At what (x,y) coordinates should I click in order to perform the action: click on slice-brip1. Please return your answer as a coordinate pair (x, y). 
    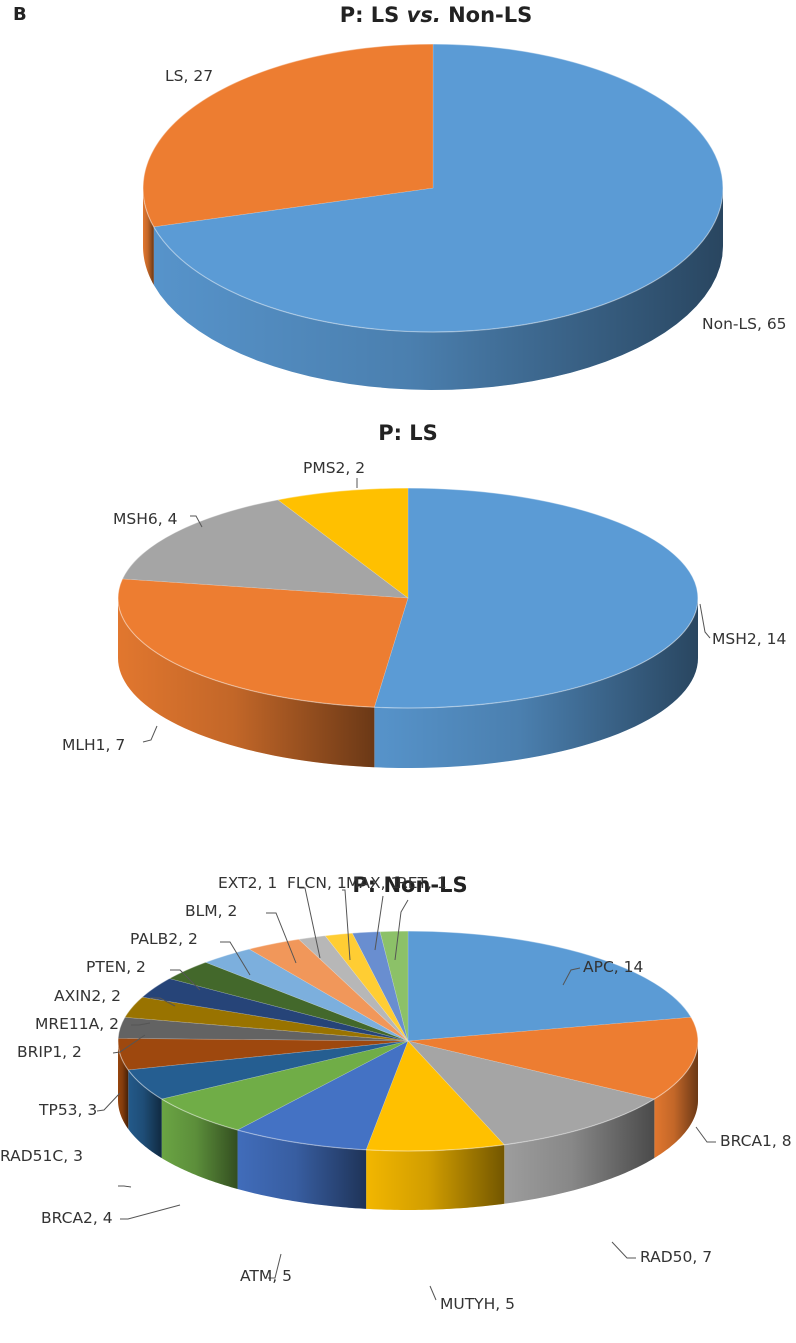
    Looking at the image, I should click on (263, 1029).